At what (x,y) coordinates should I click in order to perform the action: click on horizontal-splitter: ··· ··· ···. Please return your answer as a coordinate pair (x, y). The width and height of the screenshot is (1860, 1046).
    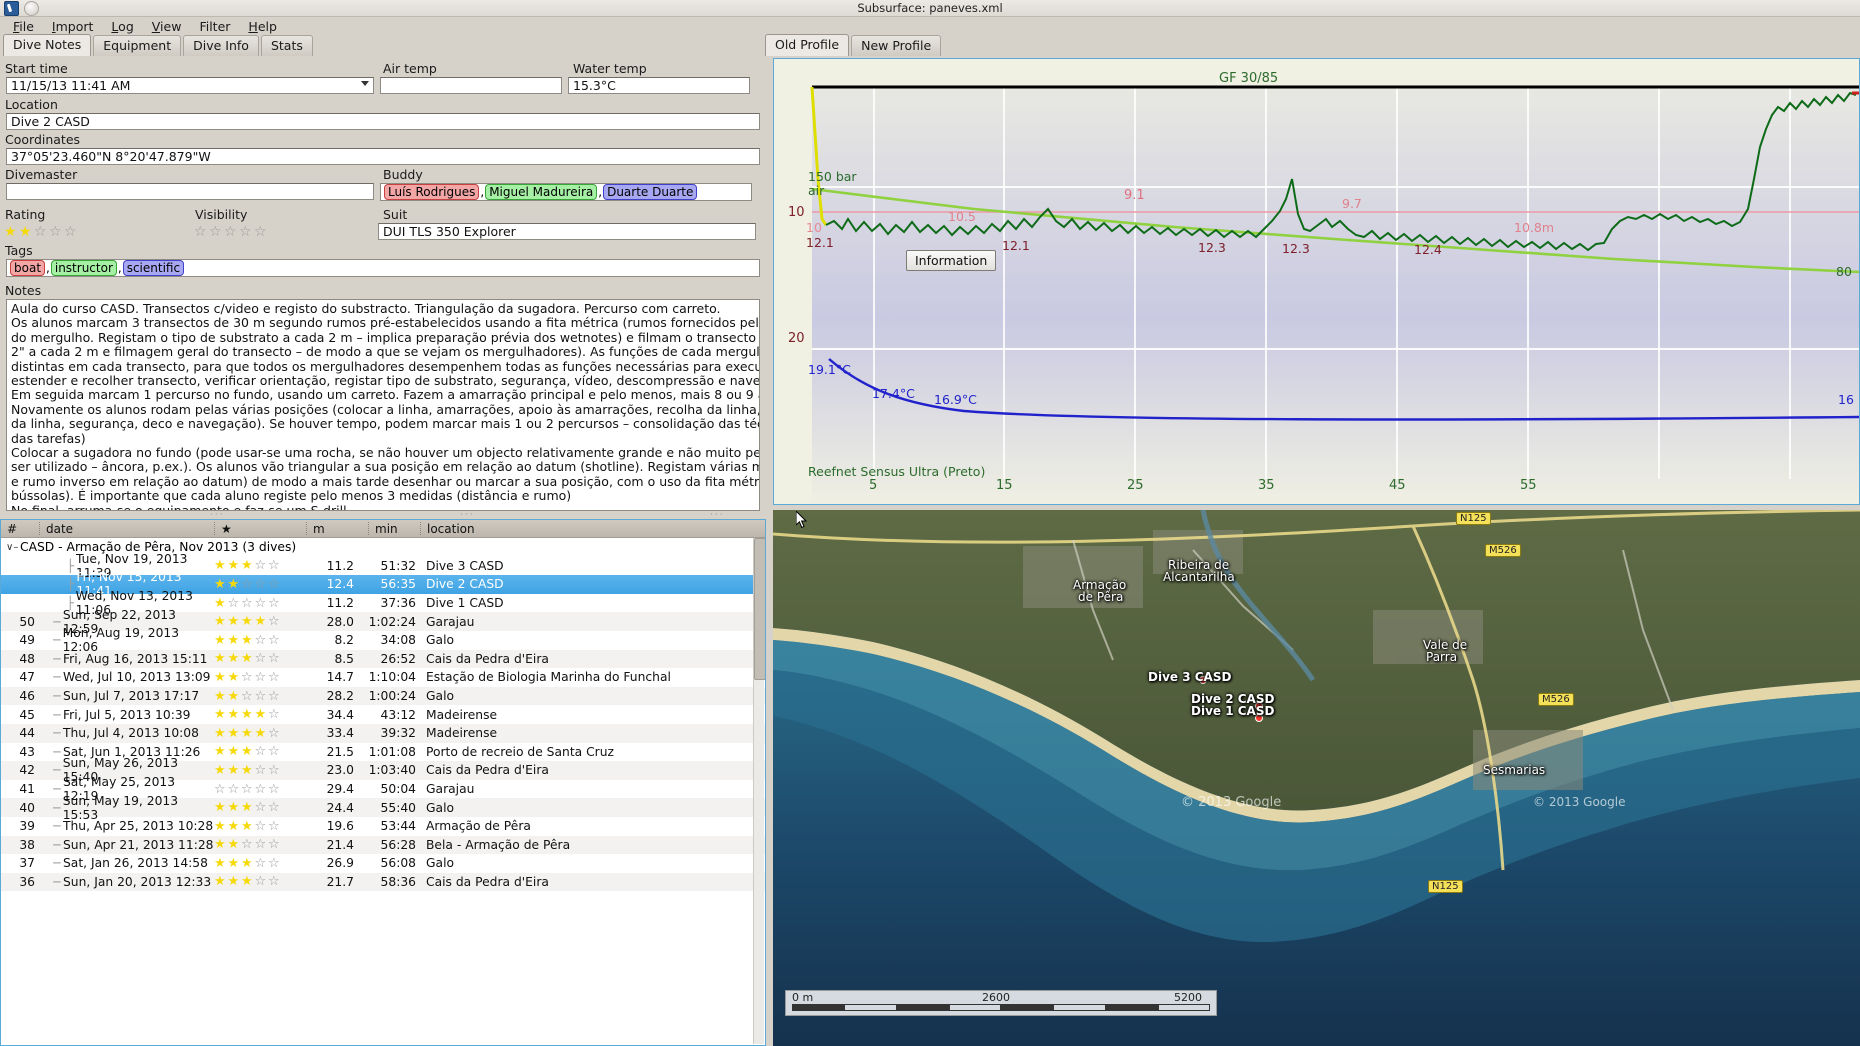
    Looking at the image, I should click on (383, 515).